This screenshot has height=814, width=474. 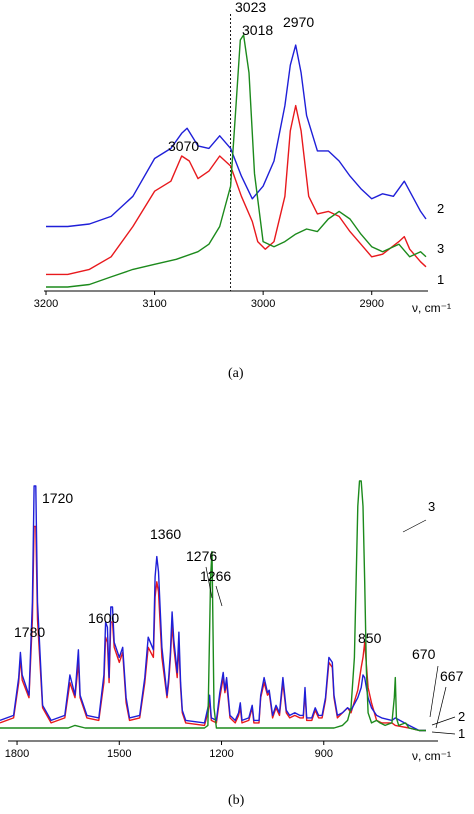 What do you see at coordinates (236, 800) in the screenshot?
I see `panel-b-panel-label: (b)` at bounding box center [236, 800].